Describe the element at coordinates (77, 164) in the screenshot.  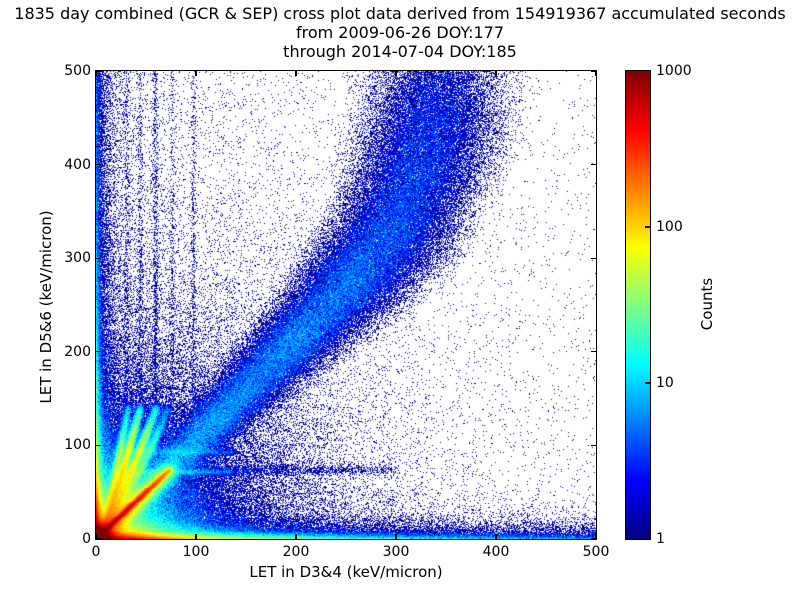
I see `y-tick-label: 400` at that location.